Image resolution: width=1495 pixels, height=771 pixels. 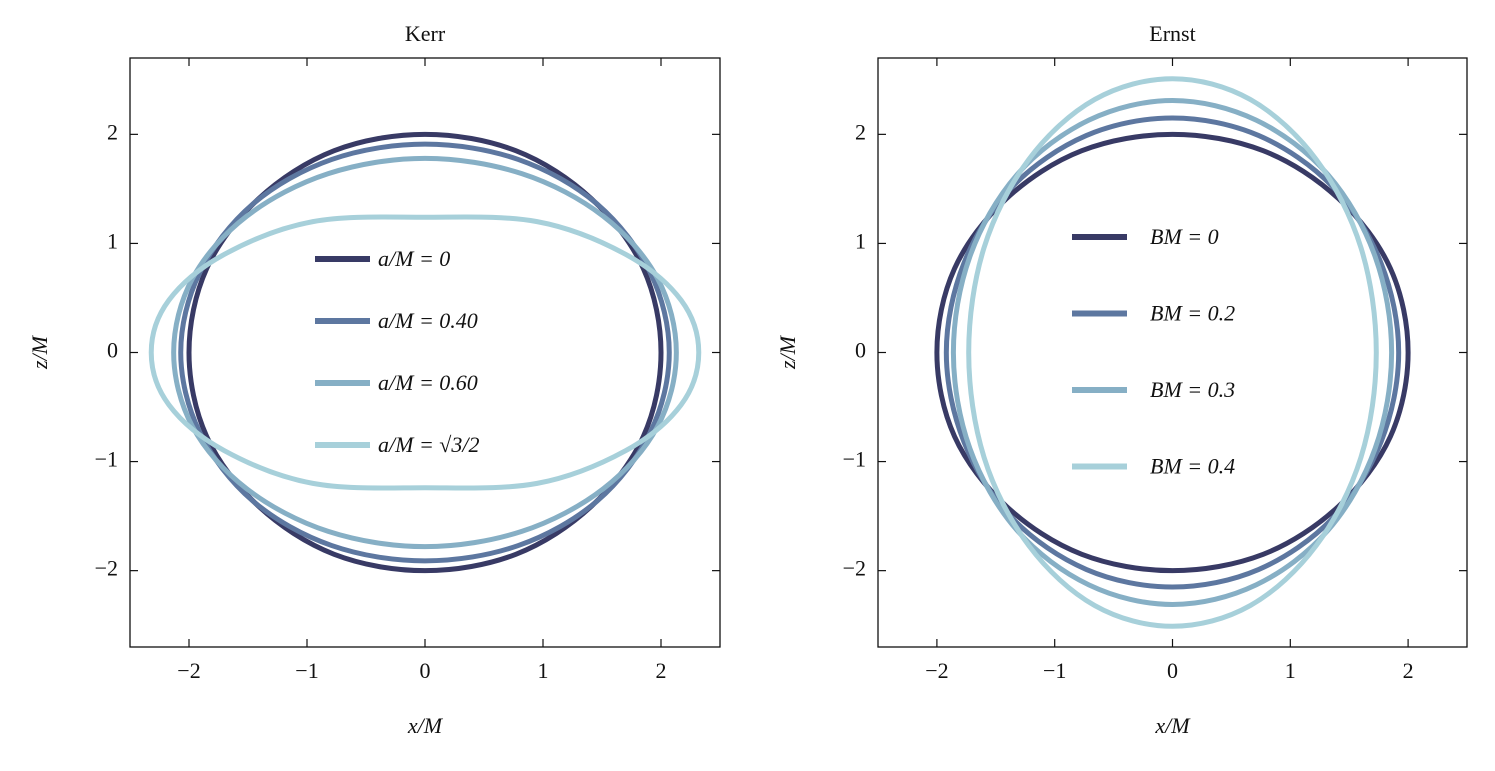 I want to click on legend-label: BM = 0.2, so click(x=1192, y=313).